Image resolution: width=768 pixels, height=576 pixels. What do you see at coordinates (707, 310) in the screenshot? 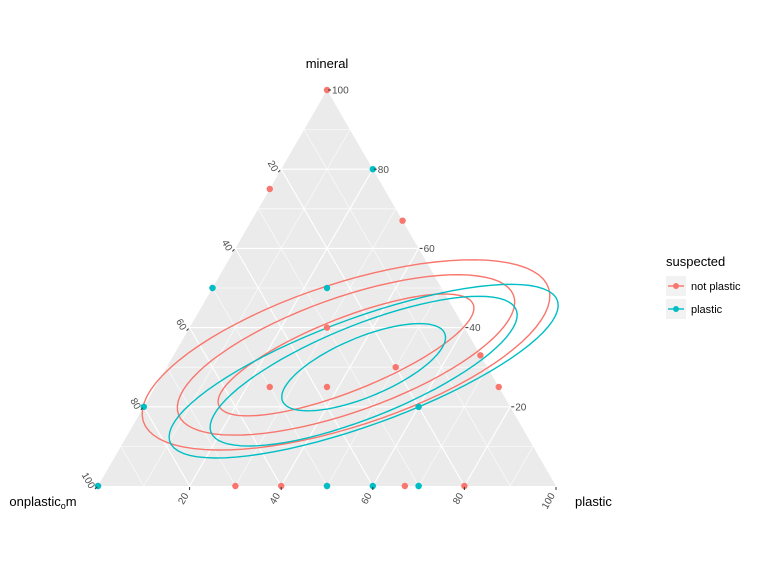
I see `legend-label: plastic` at bounding box center [707, 310].